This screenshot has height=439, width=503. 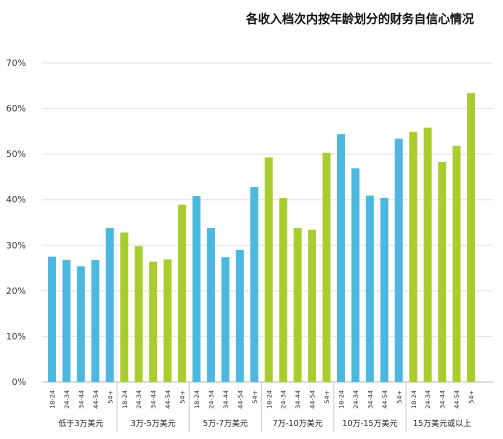 I want to click on y-tick-label: 70%, so click(x=16, y=64).